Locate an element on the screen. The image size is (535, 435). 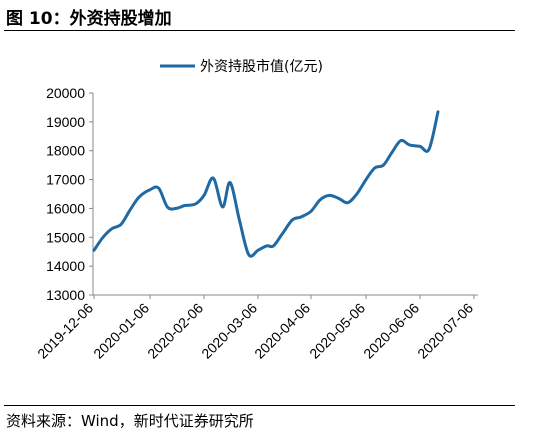
source-rule is located at coordinates (259, 405).